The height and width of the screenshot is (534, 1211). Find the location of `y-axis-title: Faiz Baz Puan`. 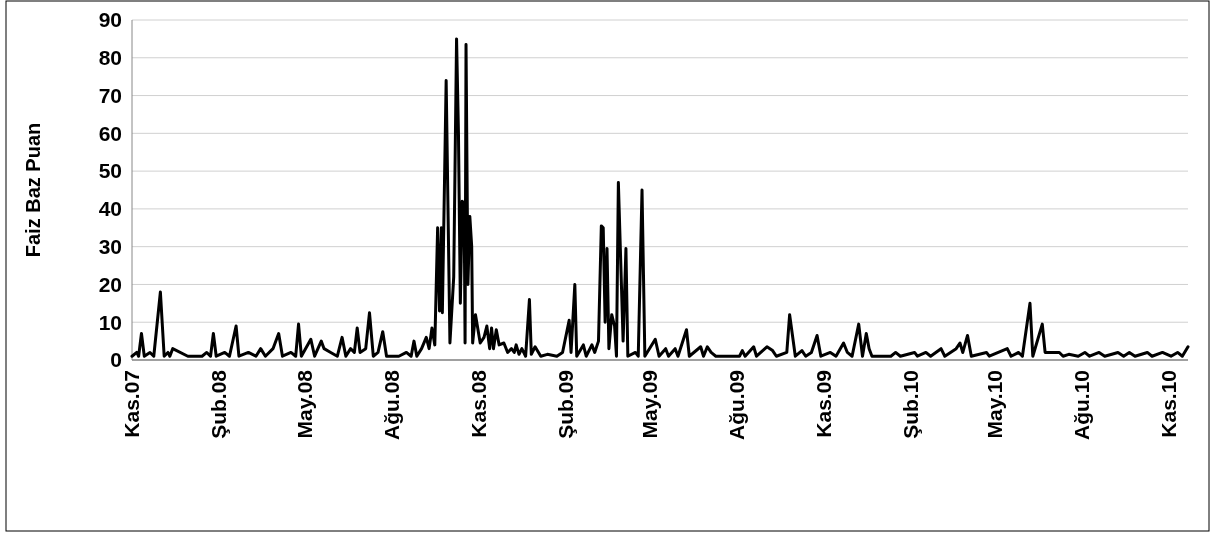

y-axis-title: Faiz Baz Puan is located at coordinates (33, 190).